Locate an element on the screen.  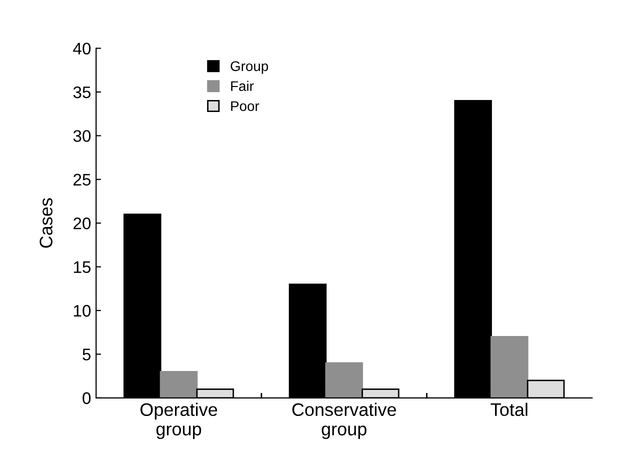
y-tick-label: 10 is located at coordinates (82, 310).